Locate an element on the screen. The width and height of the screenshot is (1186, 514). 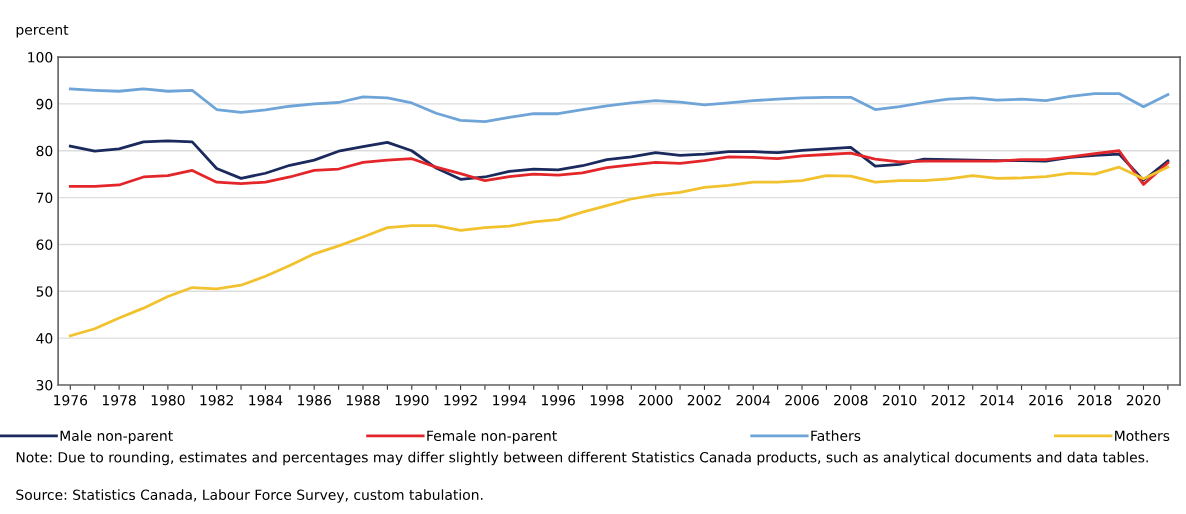
x-tick-label: 2012 is located at coordinates (948, 400).